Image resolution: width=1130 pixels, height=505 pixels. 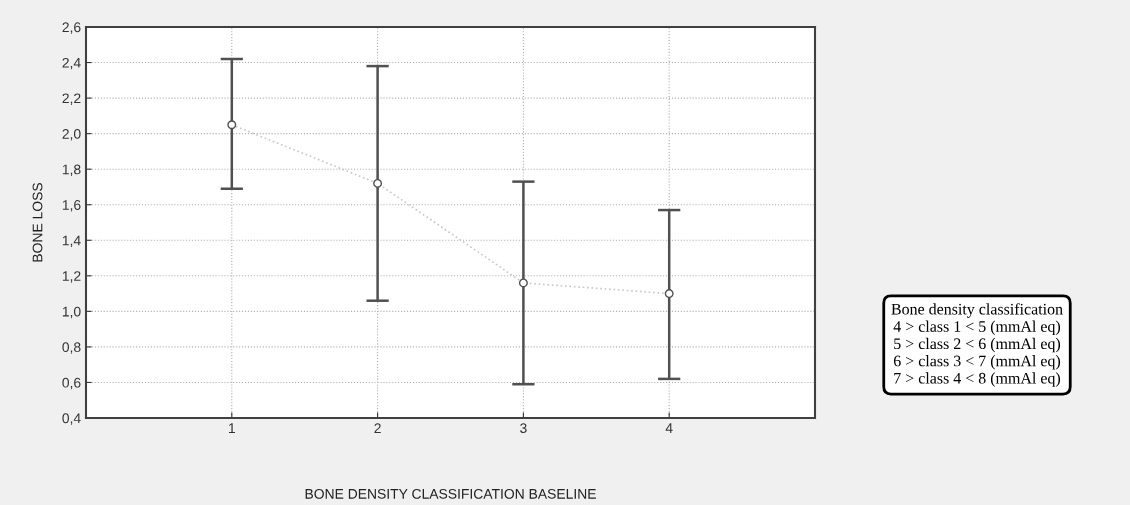 What do you see at coordinates (71, 99) in the screenshot?
I see `y-tick-label: 2,2` at bounding box center [71, 99].